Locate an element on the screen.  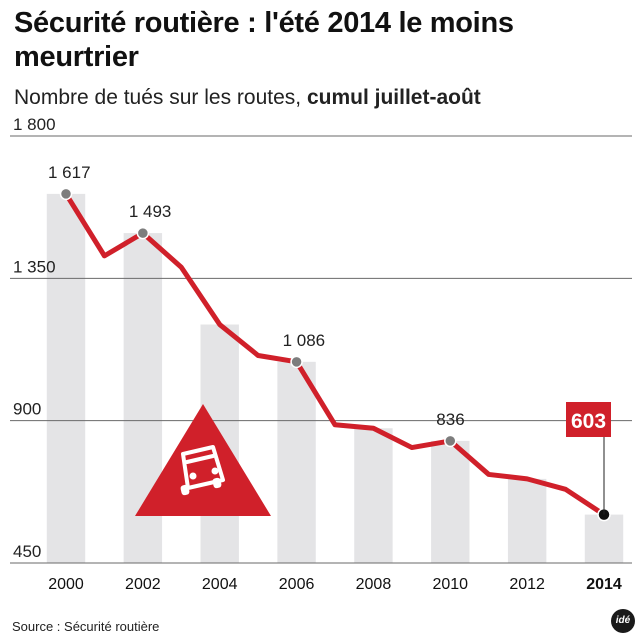
y-tick-label: 1 350 is located at coordinates (34, 266).